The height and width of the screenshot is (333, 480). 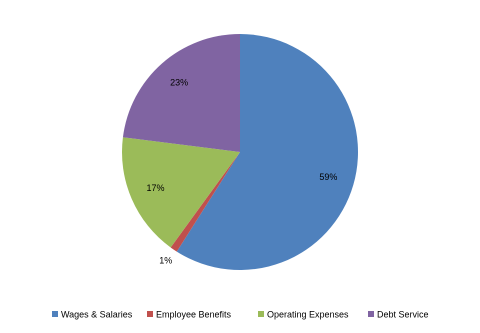 What do you see at coordinates (156, 188) in the screenshot?
I see `slice-label: 17%` at bounding box center [156, 188].